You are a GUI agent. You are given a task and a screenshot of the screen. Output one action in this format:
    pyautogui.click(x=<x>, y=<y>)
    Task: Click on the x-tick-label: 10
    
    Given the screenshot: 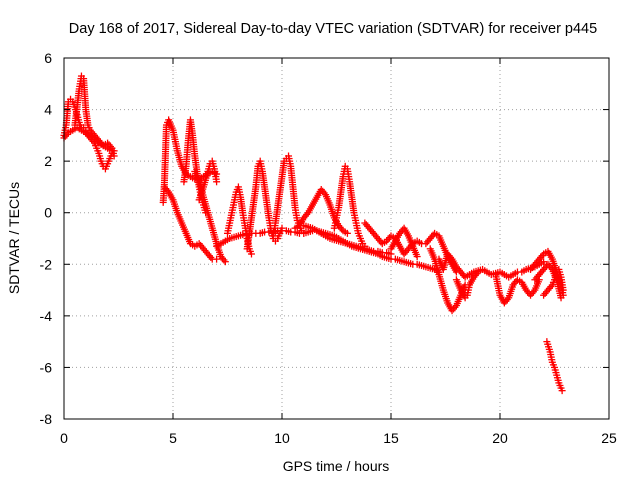 What is the action you would take?
    pyautogui.click(x=282, y=438)
    